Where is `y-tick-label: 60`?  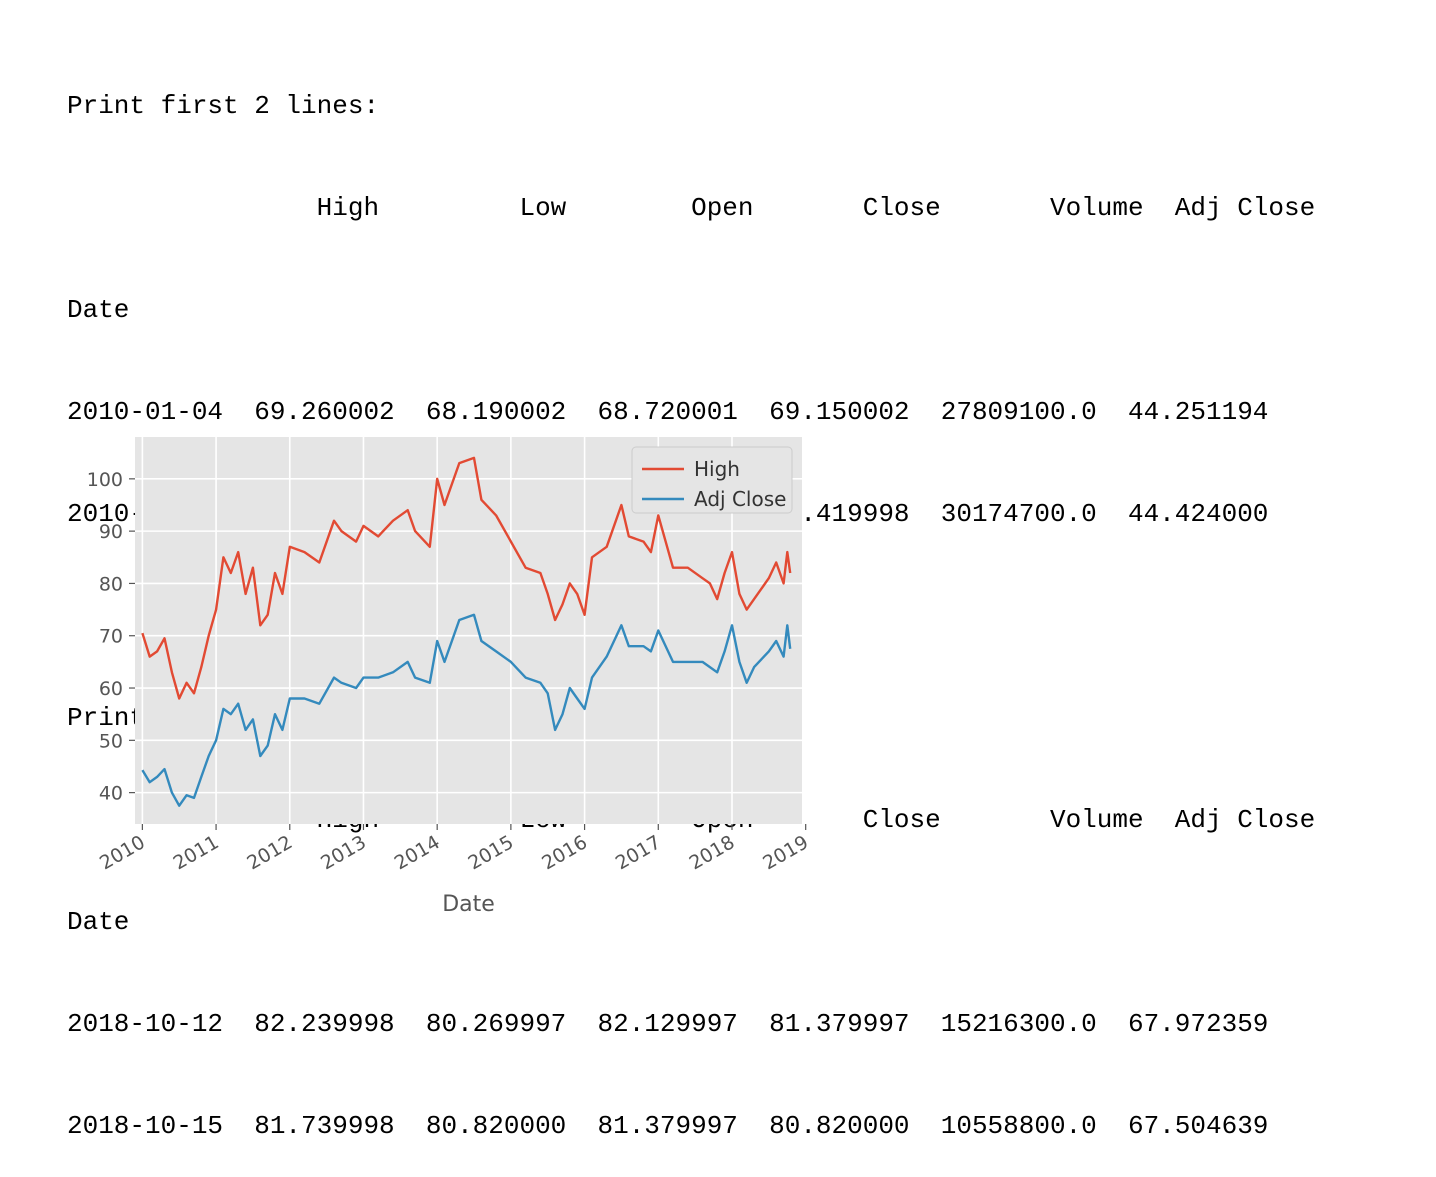 y-tick-label: 60 is located at coordinates (111, 689).